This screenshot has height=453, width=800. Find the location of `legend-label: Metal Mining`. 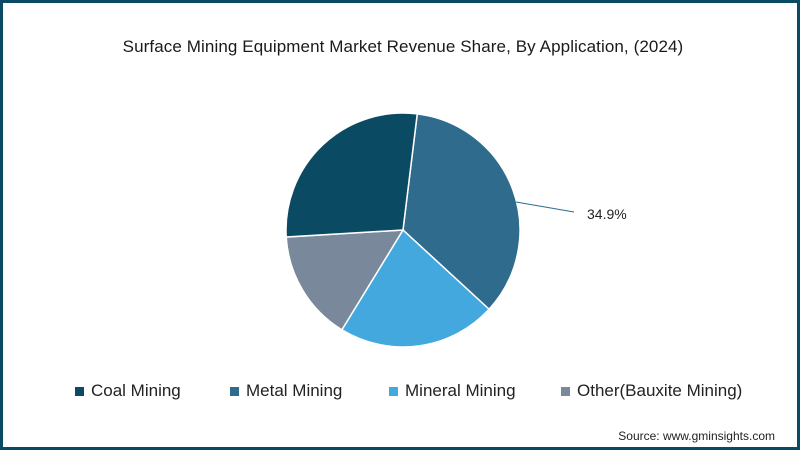

legend-label: Metal Mining is located at coordinates (294, 390).